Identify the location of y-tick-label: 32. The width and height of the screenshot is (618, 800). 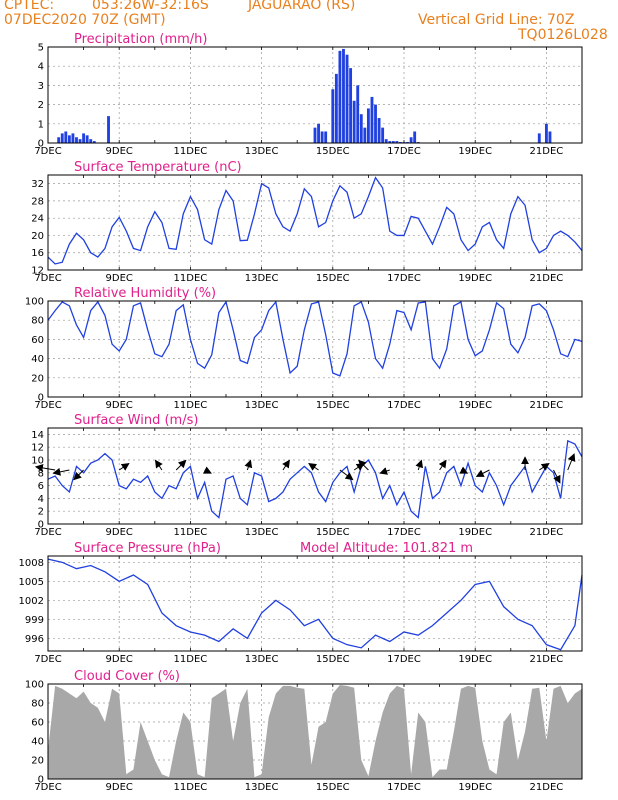
(37, 184).